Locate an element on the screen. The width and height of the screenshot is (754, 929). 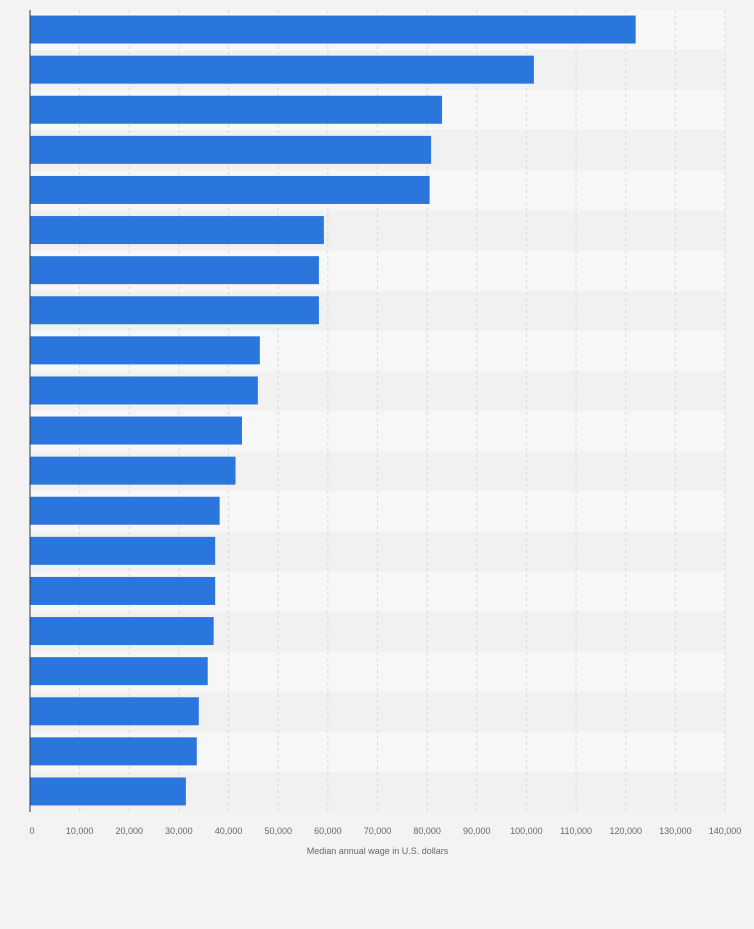
x-tick-label: 90,000 is located at coordinates (477, 831).